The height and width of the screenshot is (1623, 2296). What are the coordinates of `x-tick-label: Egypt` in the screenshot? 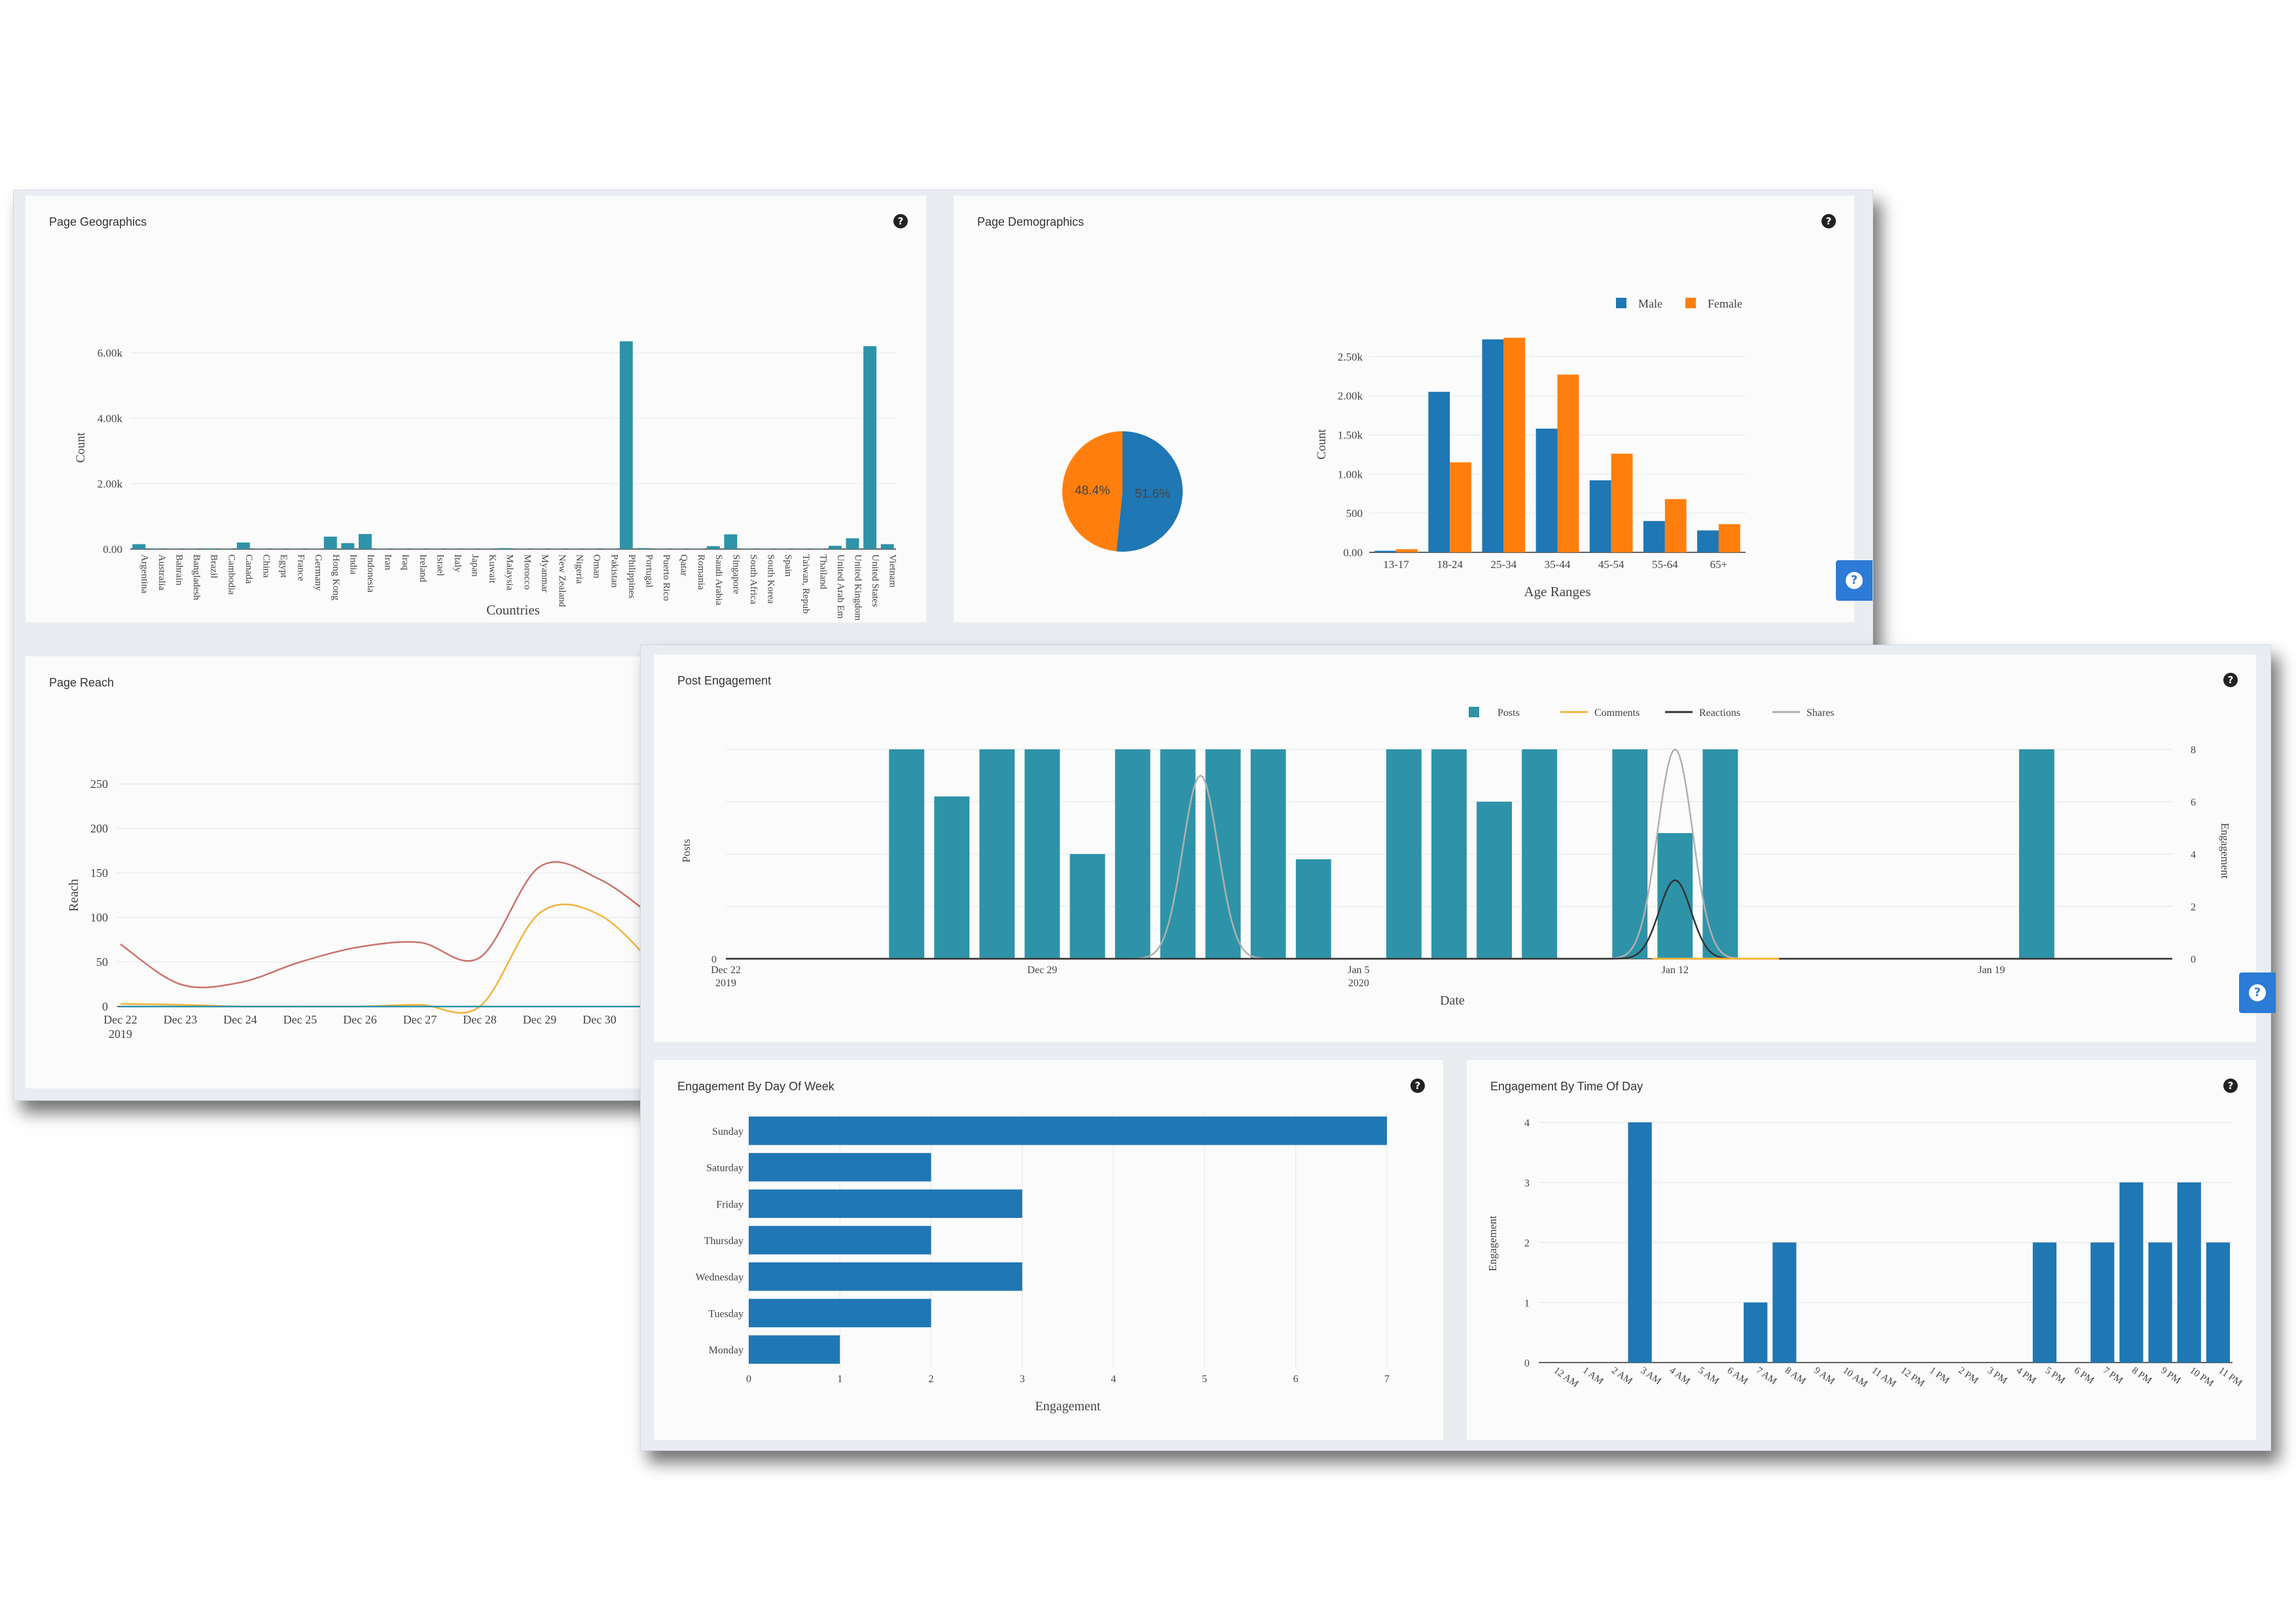 It's located at (283, 566).